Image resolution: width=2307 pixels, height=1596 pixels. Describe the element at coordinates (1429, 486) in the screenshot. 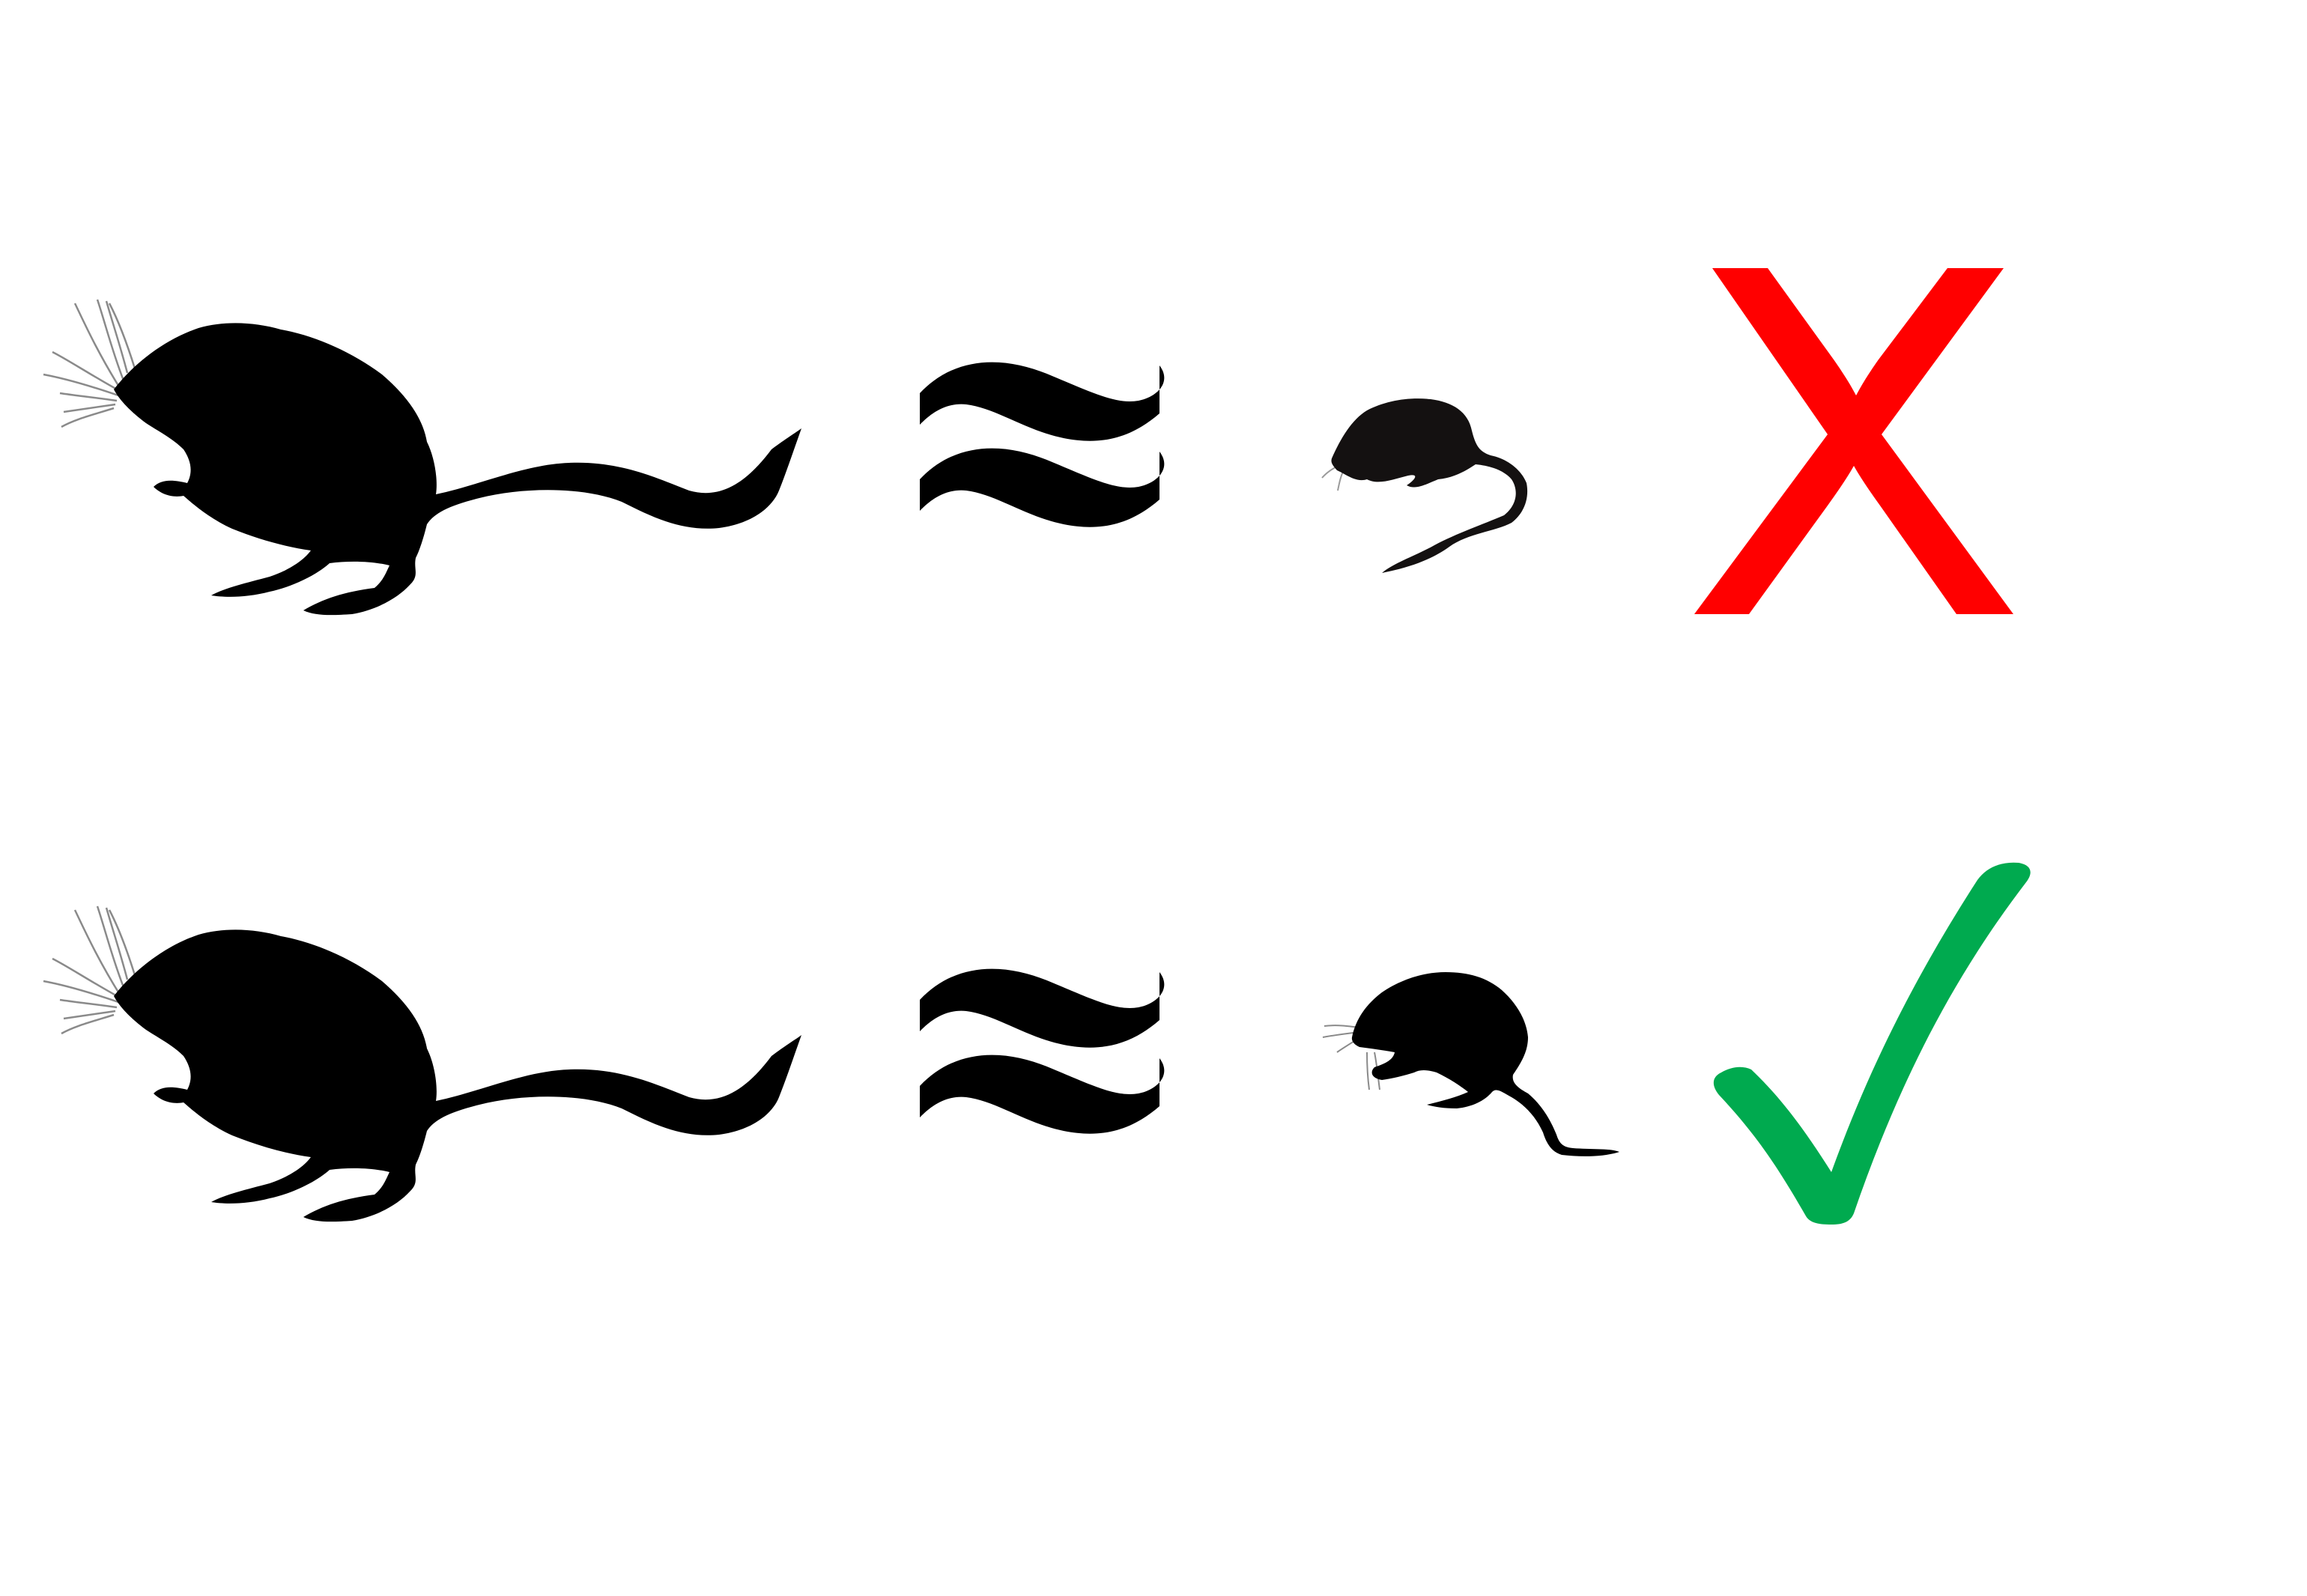

I see `small-rodent-body` at that location.